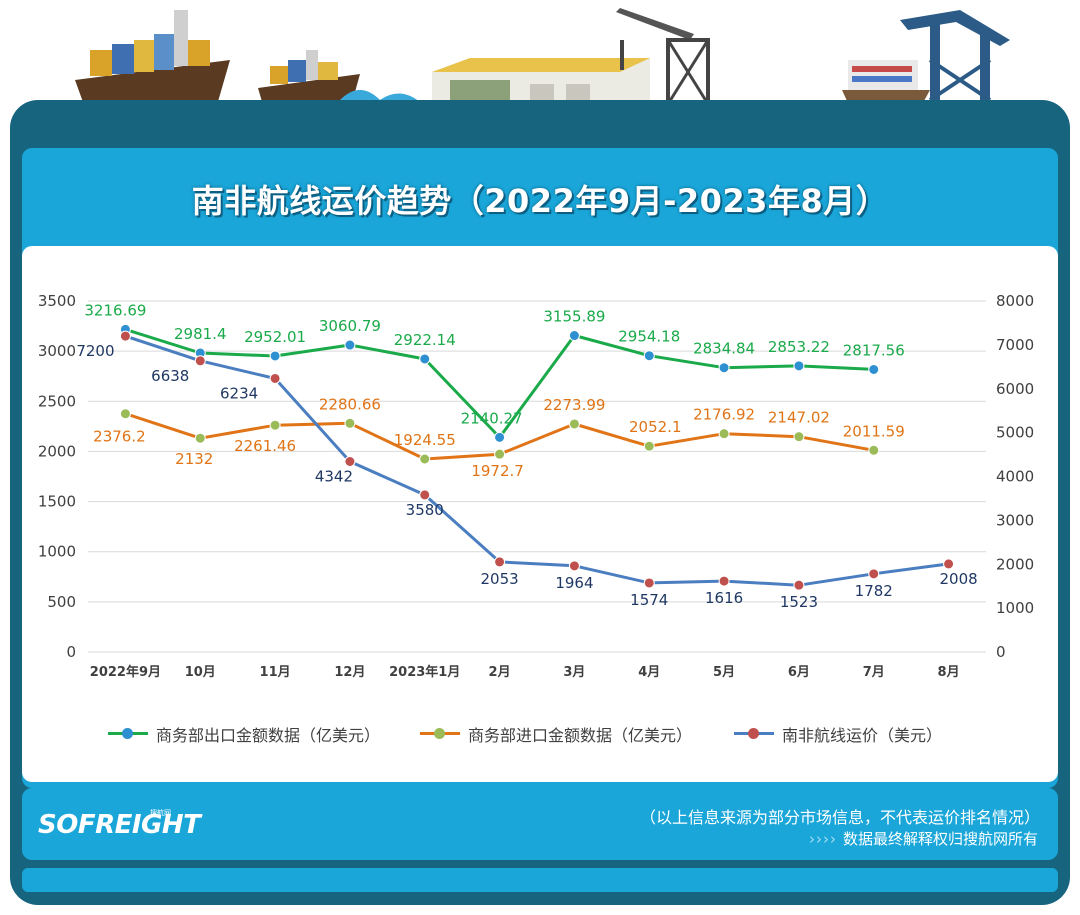 The image size is (1080, 915). I want to click on data-label-export: 2834.84, so click(724, 349).